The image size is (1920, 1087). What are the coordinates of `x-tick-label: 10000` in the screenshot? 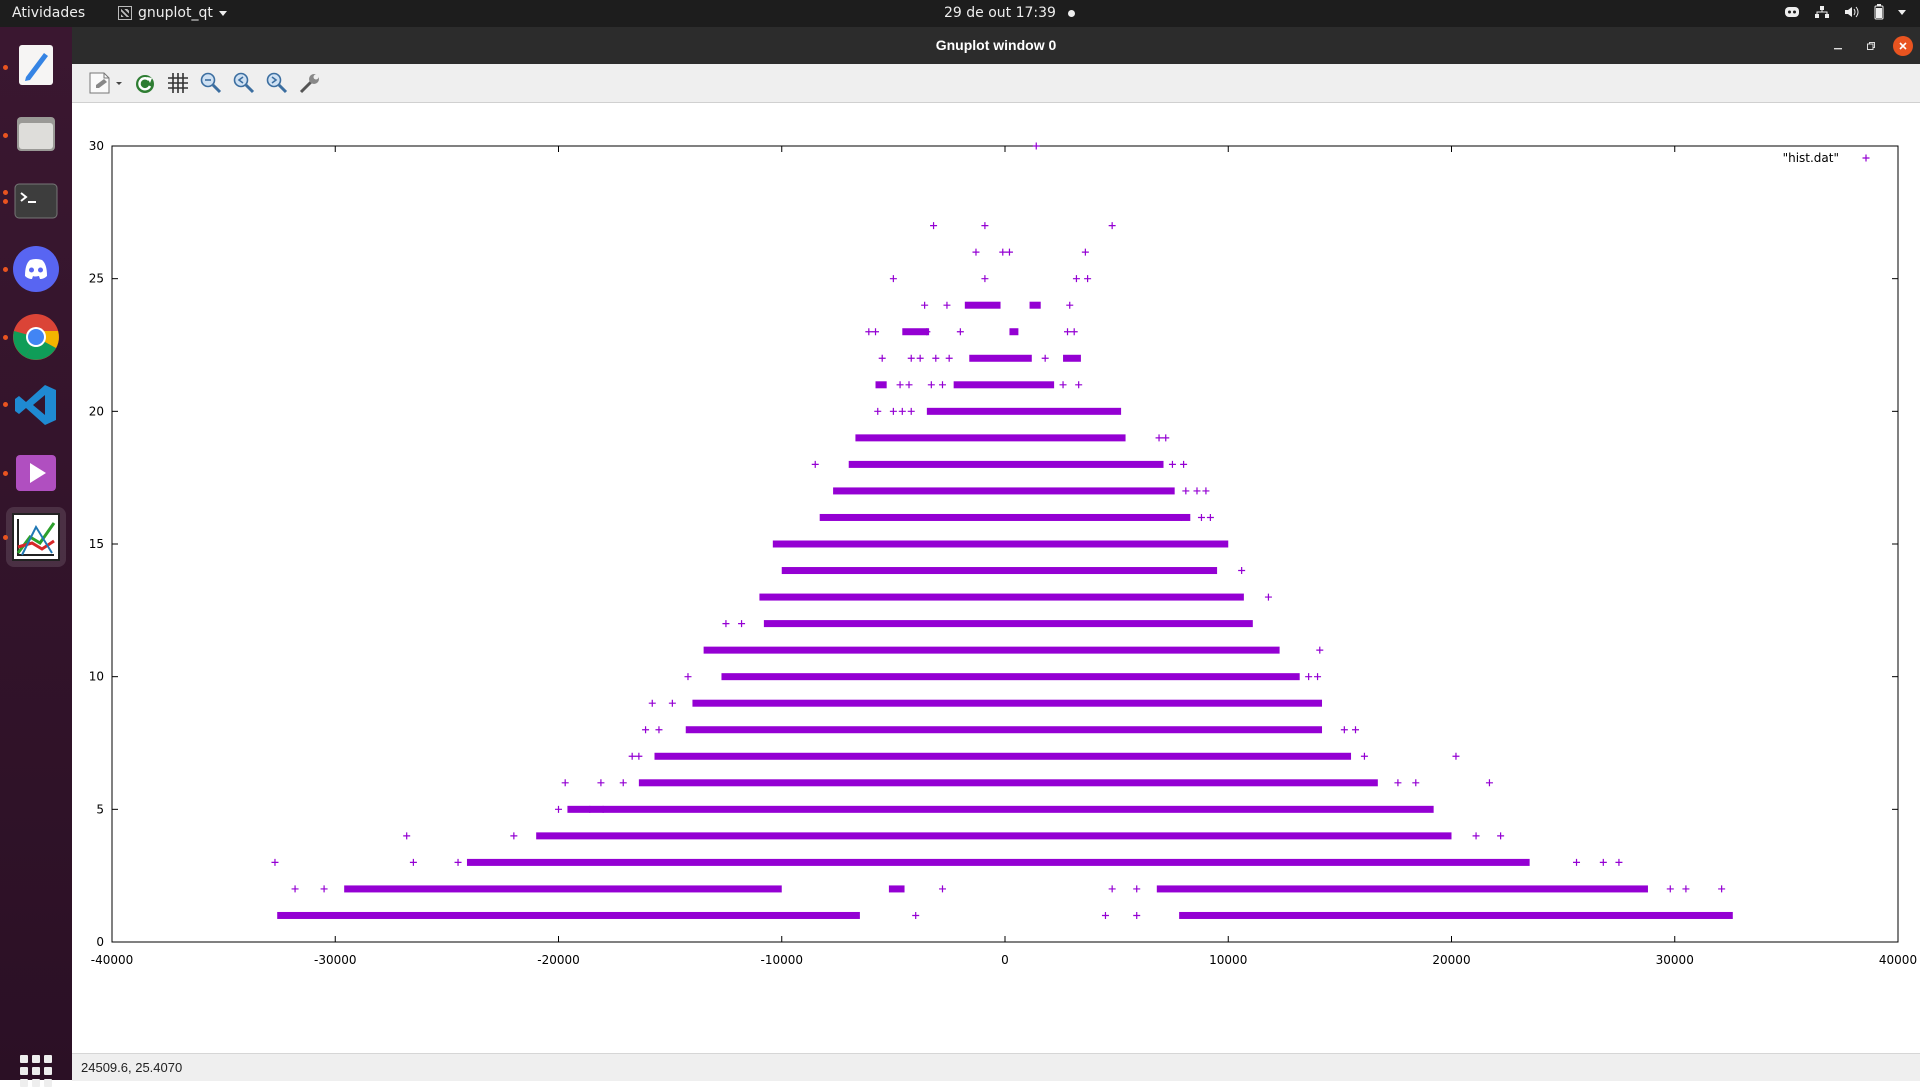 It's located at (1228, 960).